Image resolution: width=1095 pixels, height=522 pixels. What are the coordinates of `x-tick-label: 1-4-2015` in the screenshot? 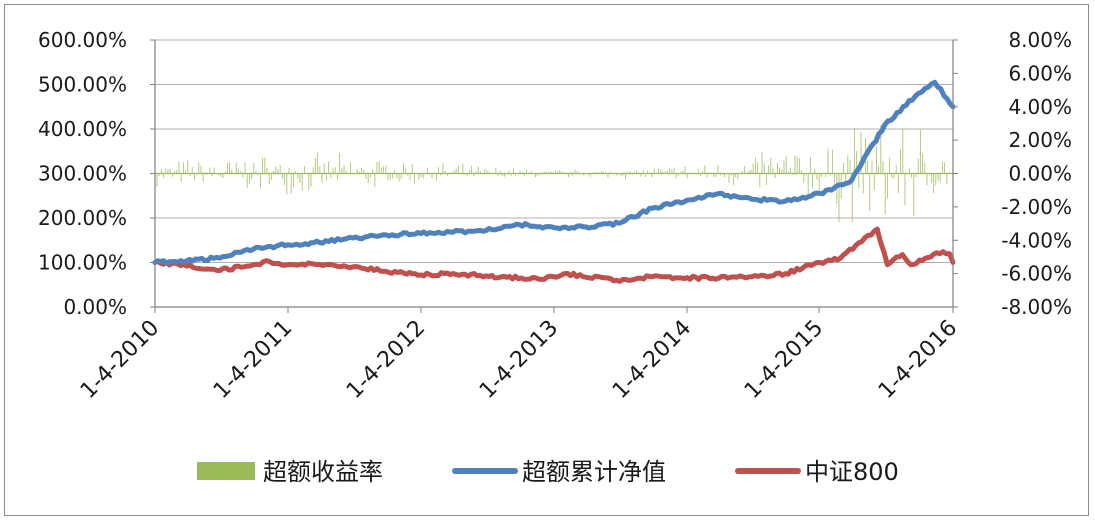 It's located at (784, 360).